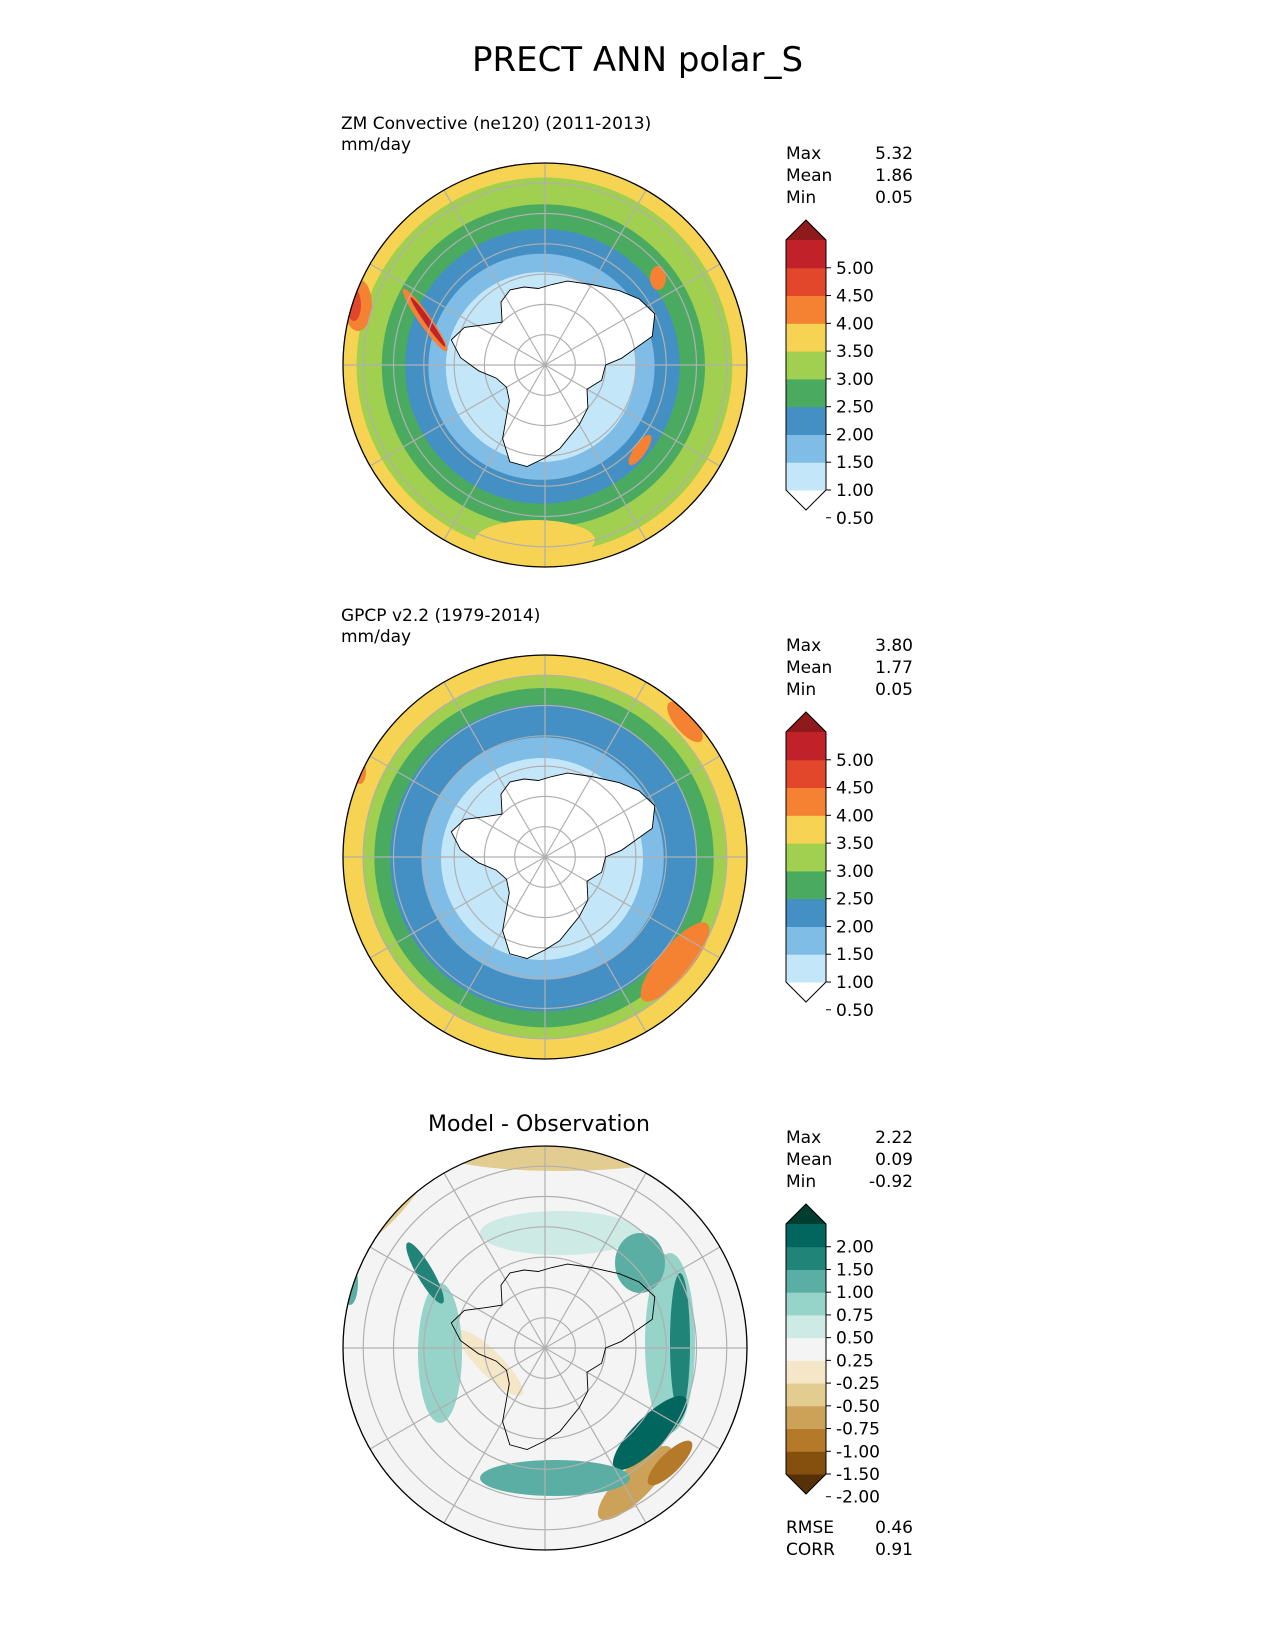  Describe the element at coordinates (810, 1550) in the screenshot. I see `panel-3-corr-label: CORR` at that location.